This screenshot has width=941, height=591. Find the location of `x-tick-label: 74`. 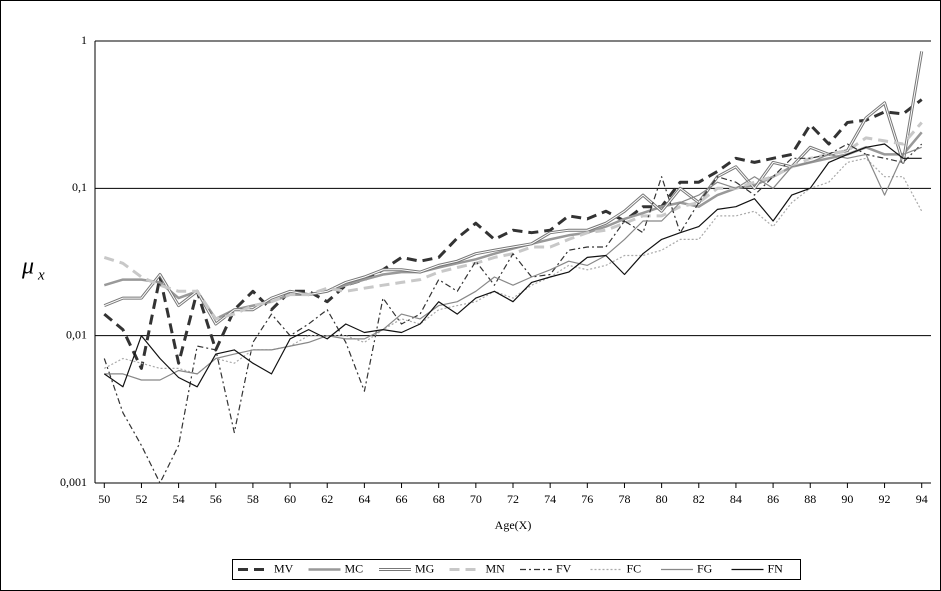

x-tick-label: 74 is located at coordinates (550, 499).